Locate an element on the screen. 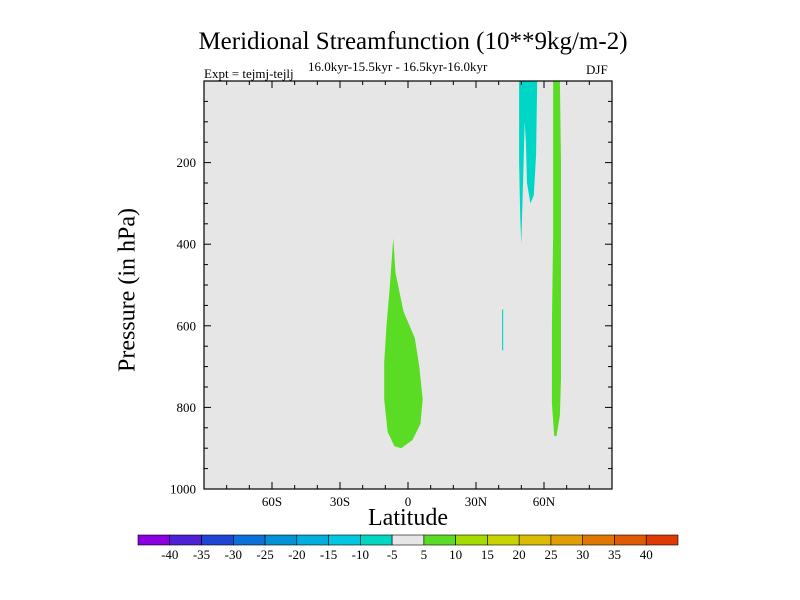 This screenshot has height=600, width=800. x-tick-label: 30S is located at coordinates (340, 501).